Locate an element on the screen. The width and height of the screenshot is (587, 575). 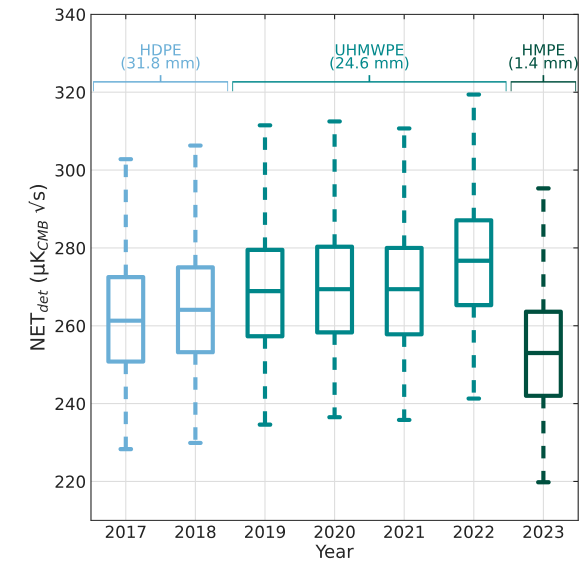
text: HDPE (31.8 mm) is located at coordinates (161, 57).